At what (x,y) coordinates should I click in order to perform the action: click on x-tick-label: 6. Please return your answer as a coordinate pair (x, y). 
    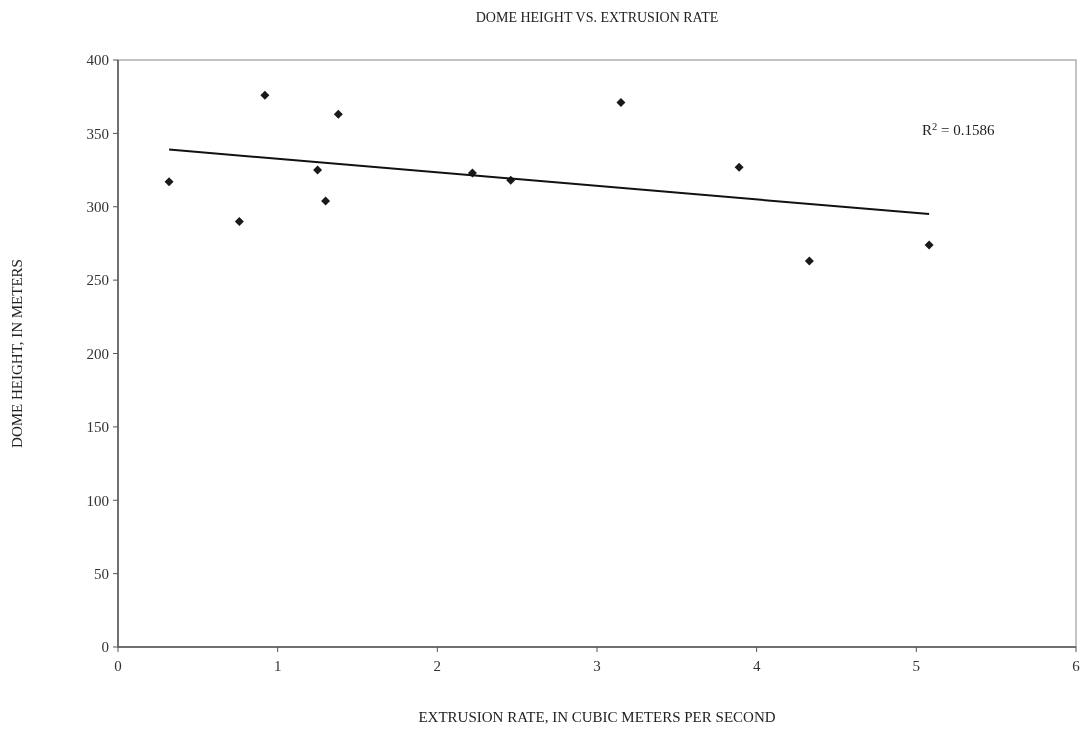
    Looking at the image, I should click on (1076, 666).